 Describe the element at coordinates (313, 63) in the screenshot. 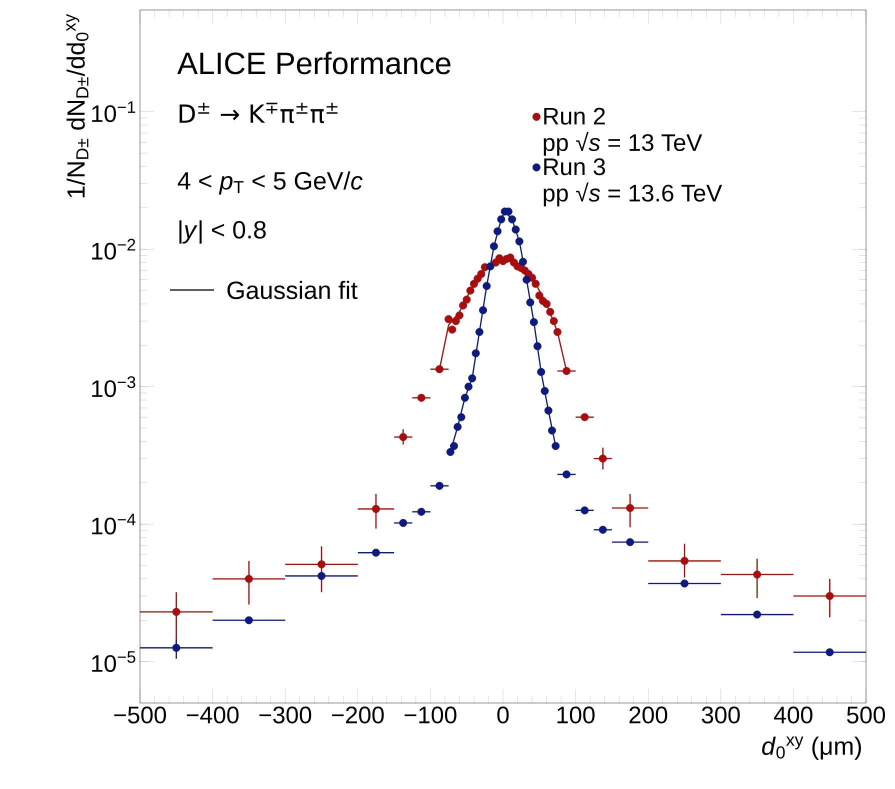

I see `annotation: ALICE Performance` at that location.